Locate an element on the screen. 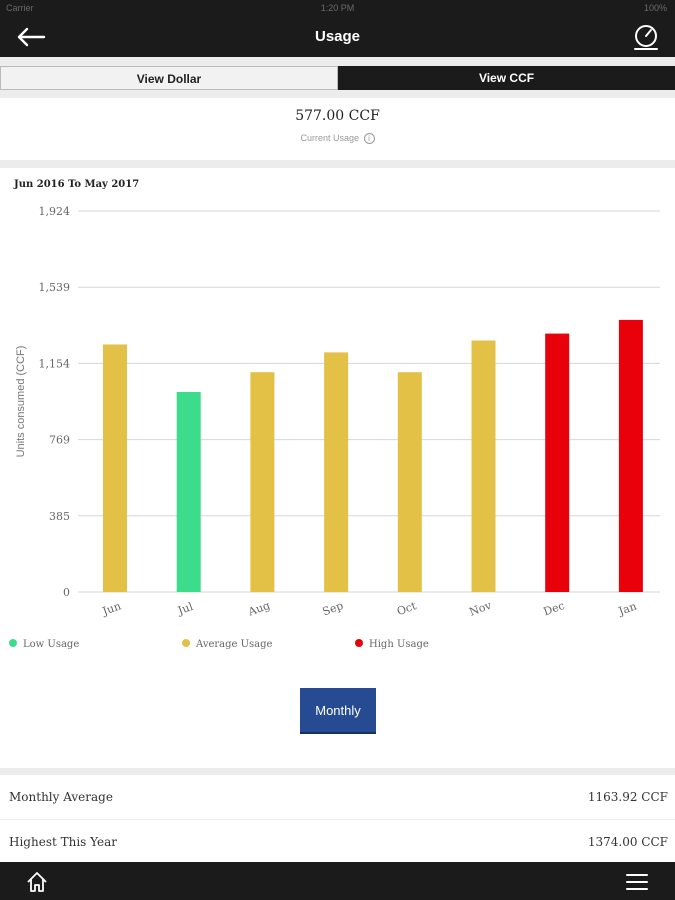  y-tick-label: 0 is located at coordinates (66, 592).